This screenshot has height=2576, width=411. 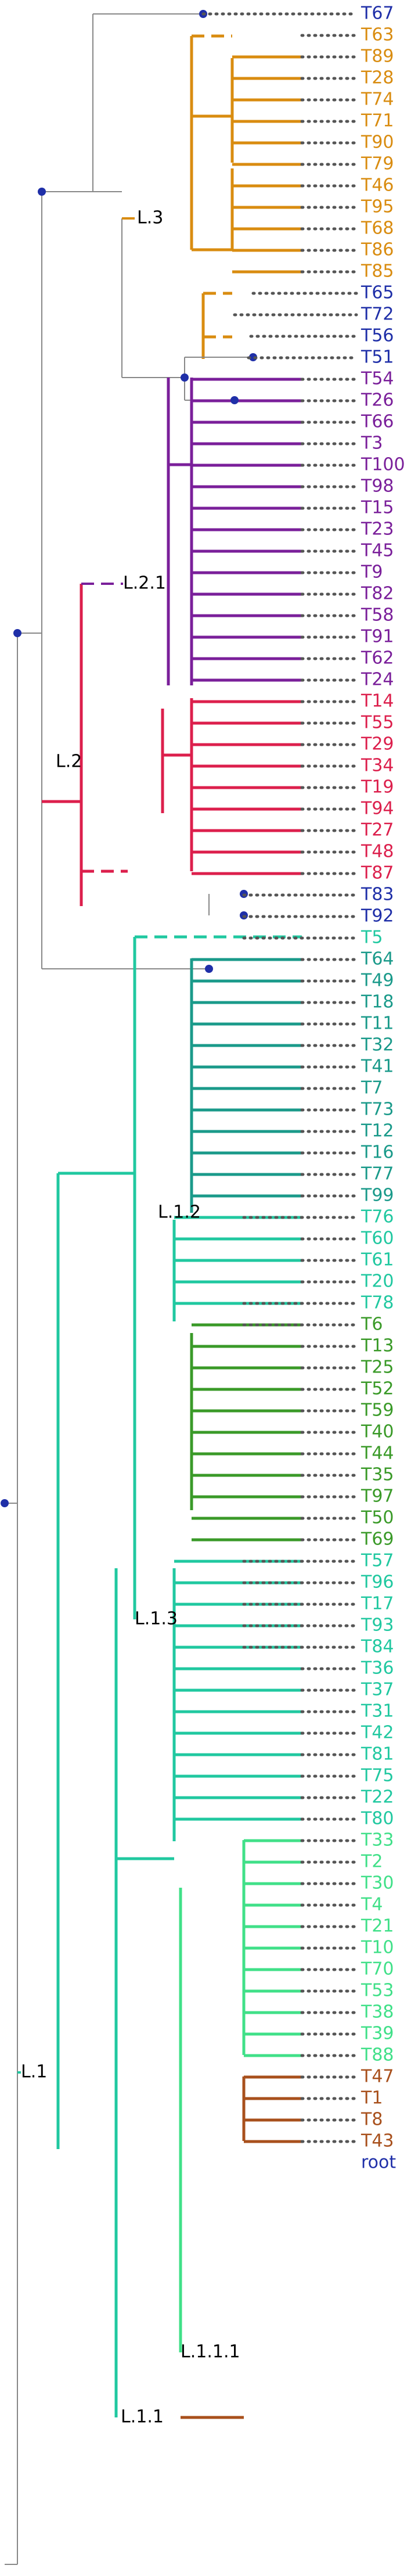 I want to click on tip-label: T100, so click(x=382, y=465).